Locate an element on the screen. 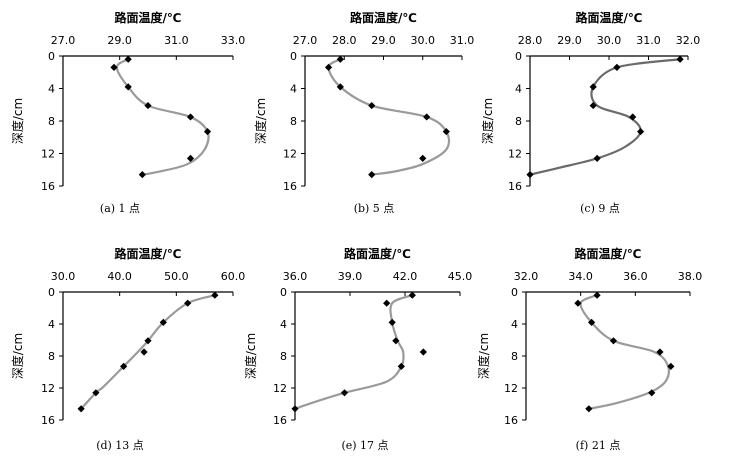  panel-caption: (c) 9 点 is located at coordinates (600, 208).